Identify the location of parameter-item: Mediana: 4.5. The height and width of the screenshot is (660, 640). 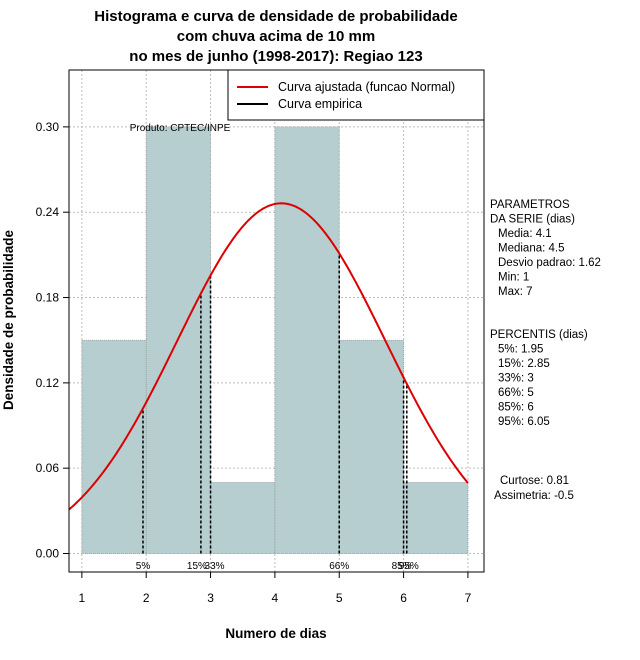
(531, 249).